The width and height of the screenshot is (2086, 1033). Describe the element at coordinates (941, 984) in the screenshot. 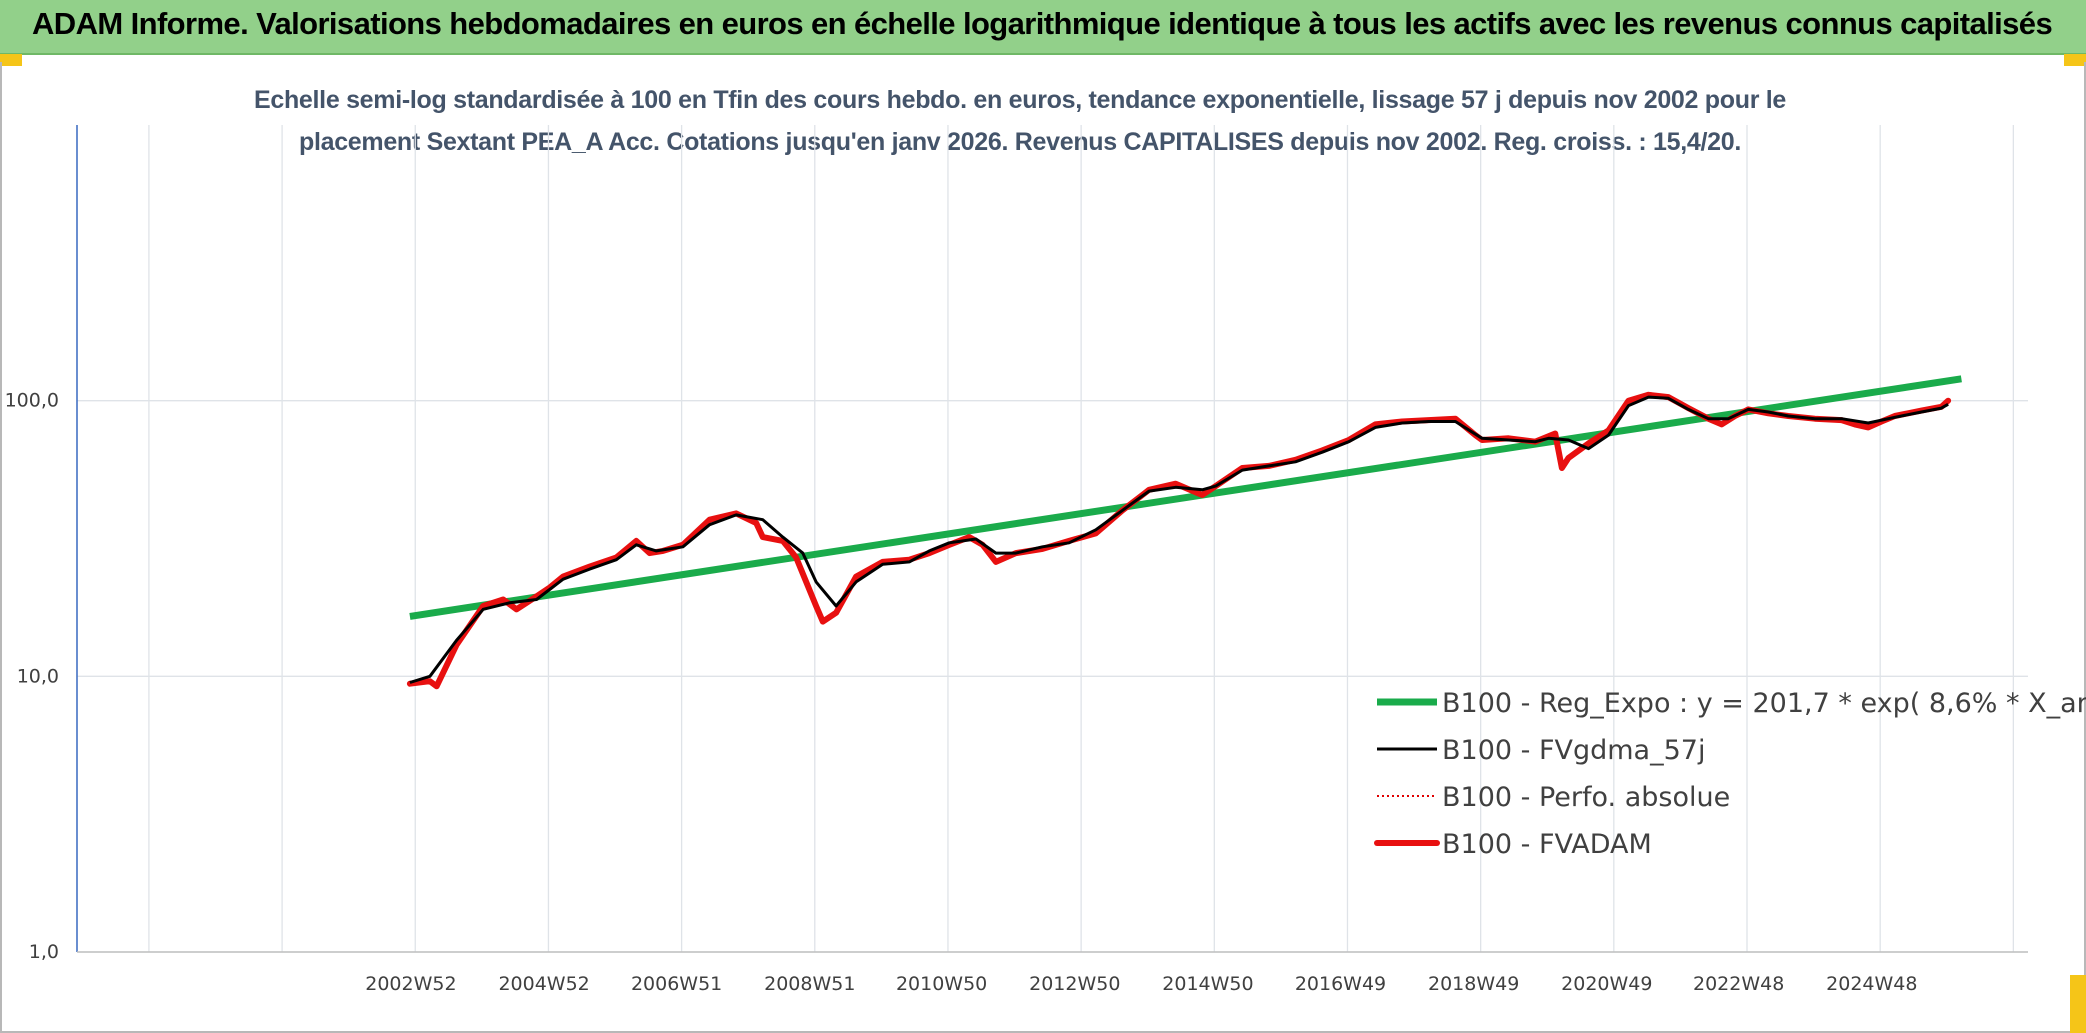

I see `x-tick-label: 2010W50` at that location.